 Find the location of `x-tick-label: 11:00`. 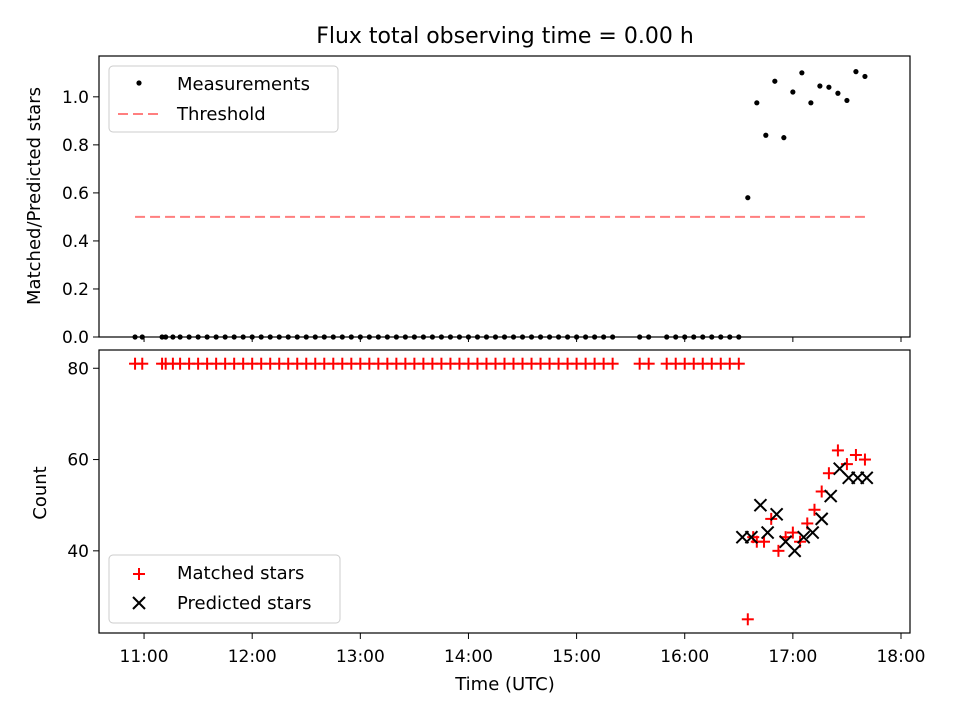

x-tick-label: 11:00 is located at coordinates (144, 657).